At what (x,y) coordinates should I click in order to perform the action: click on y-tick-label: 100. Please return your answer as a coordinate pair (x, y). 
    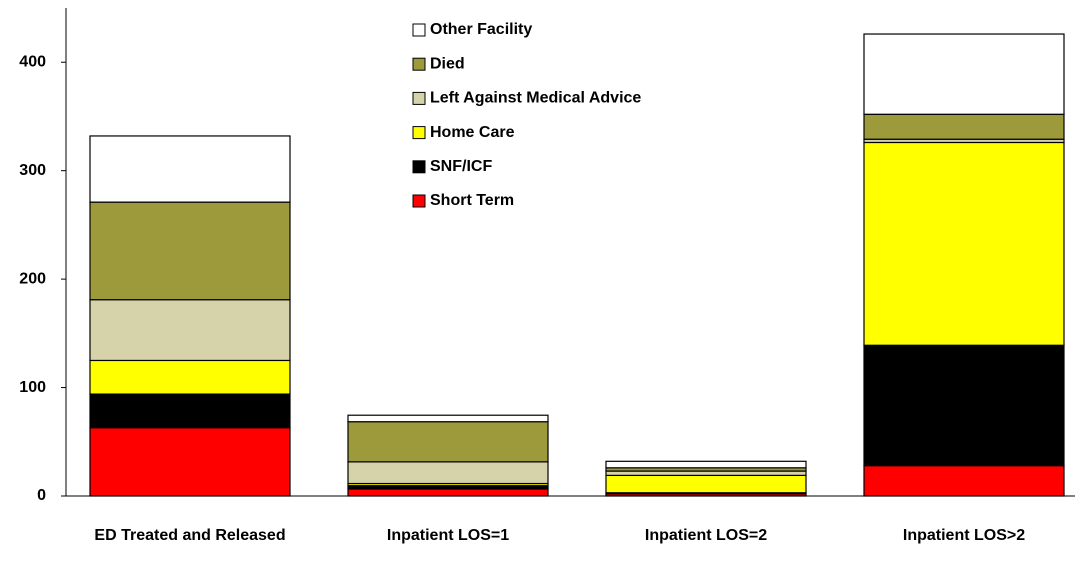
    Looking at the image, I should click on (32, 387).